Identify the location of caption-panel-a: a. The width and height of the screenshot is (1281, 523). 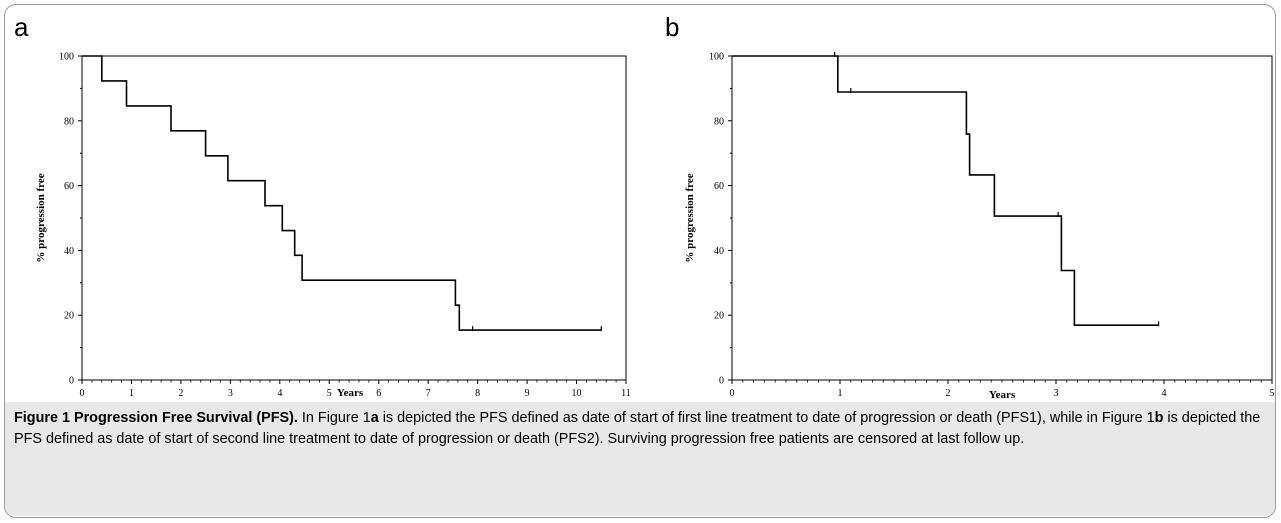
(374, 418).